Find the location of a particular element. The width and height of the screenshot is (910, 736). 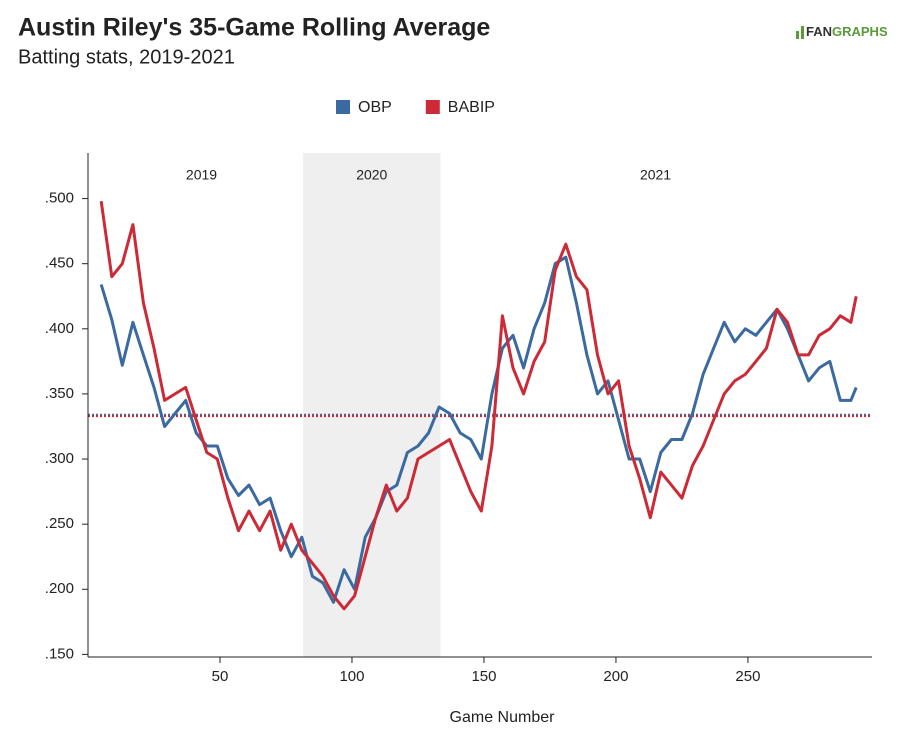

brand-part: GRAPHS is located at coordinates (860, 31).